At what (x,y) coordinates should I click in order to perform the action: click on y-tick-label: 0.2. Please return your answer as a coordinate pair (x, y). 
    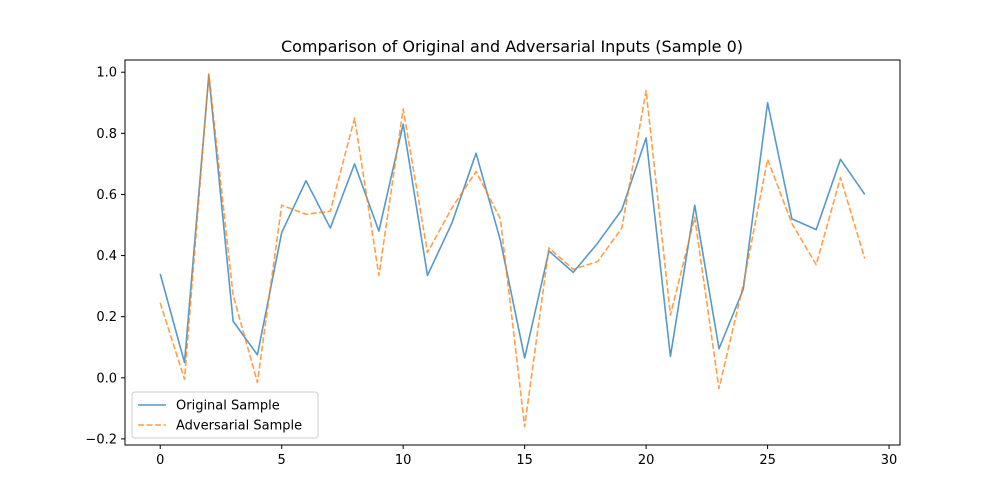
    Looking at the image, I should click on (106, 317).